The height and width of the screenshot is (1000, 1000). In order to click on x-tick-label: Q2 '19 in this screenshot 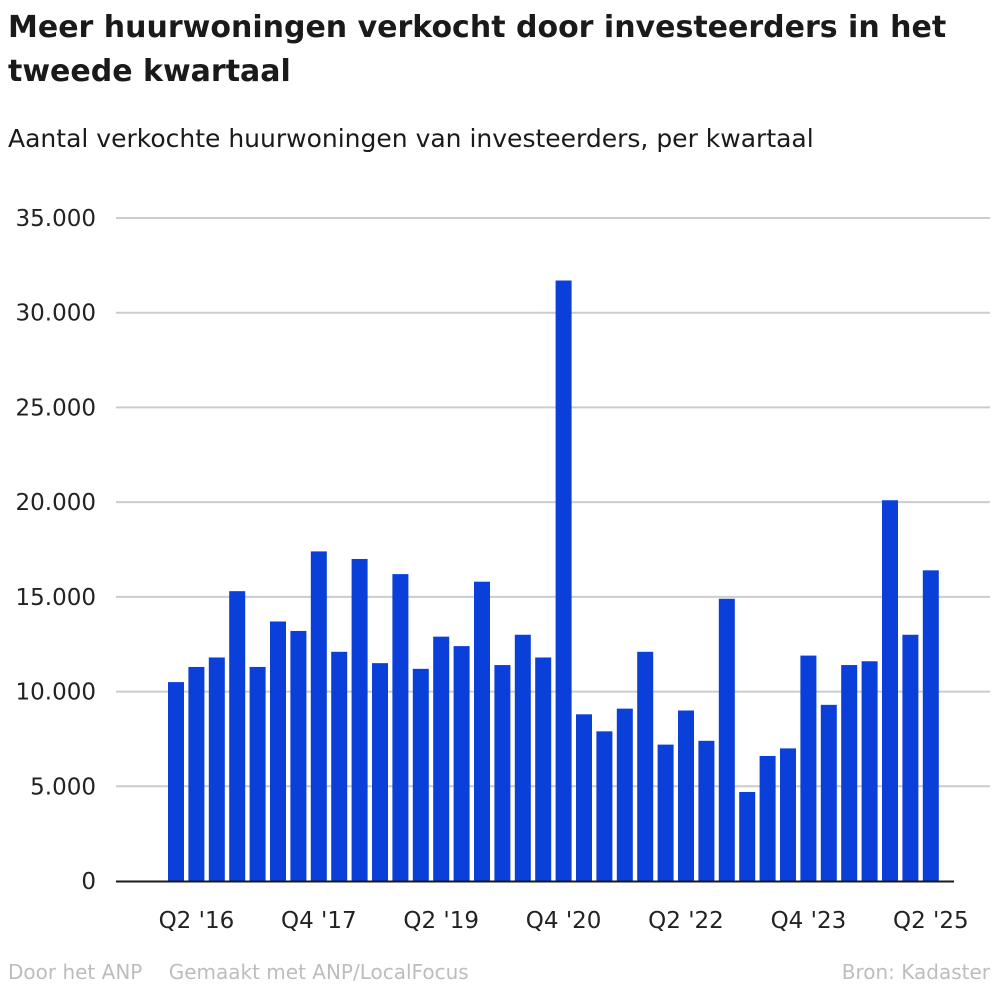, I will do `click(441, 921)`.